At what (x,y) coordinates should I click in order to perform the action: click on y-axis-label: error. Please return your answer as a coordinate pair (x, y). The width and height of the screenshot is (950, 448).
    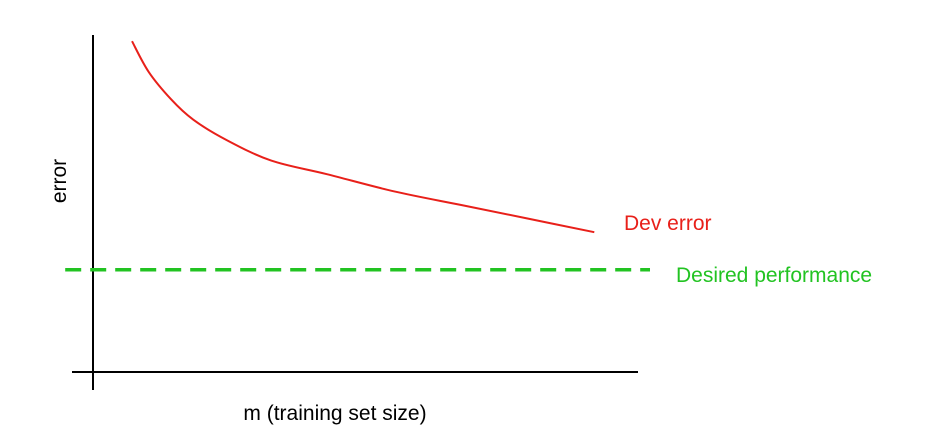
    Looking at the image, I should click on (59, 181).